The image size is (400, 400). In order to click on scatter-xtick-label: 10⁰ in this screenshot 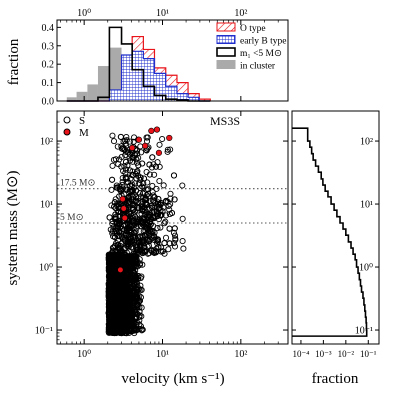, I will do `click(84, 354)`.